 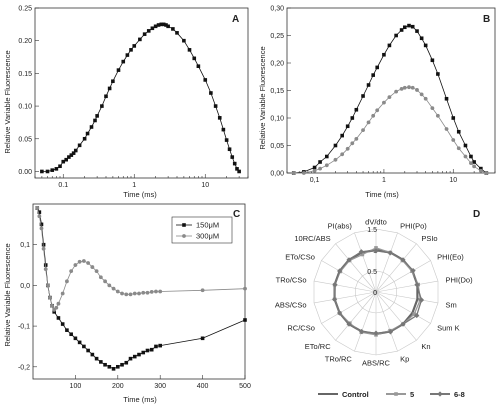 What do you see at coordinates (236, 214) in the screenshot?
I see `panel-c-letter: C` at bounding box center [236, 214].